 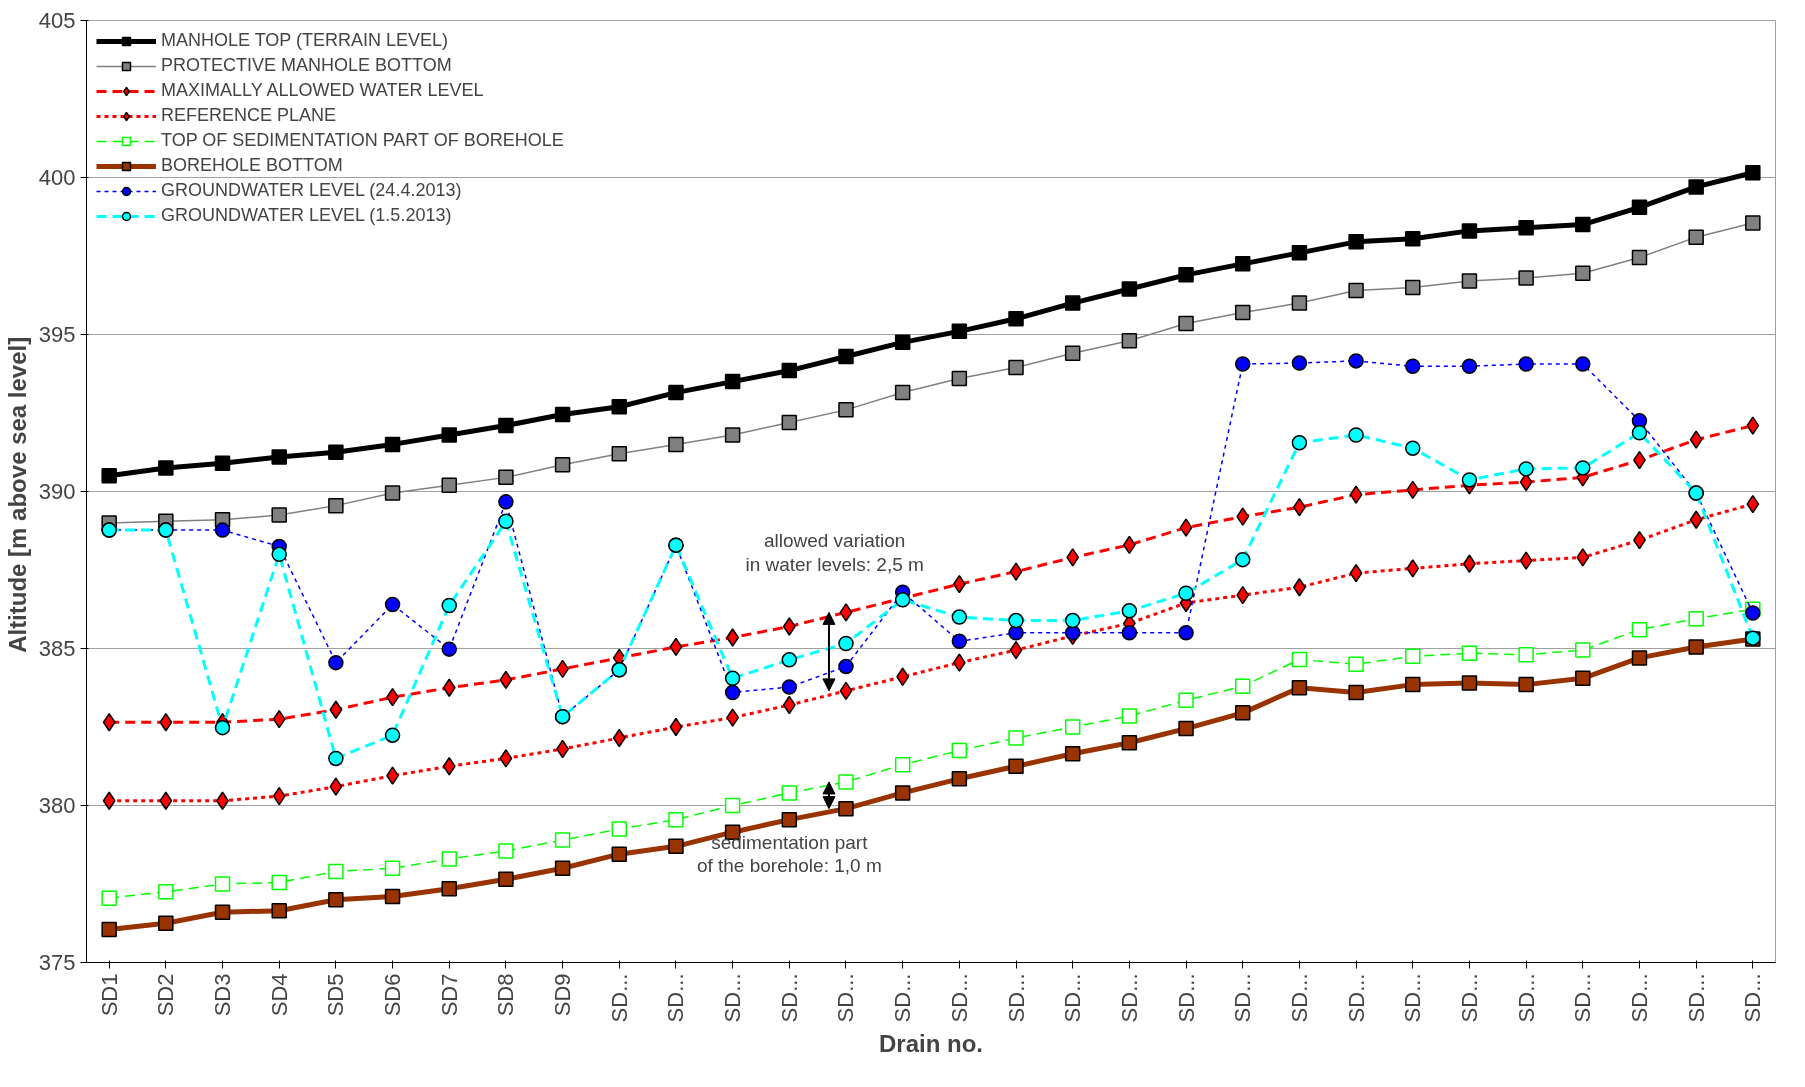 What do you see at coordinates (166, 995) in the screenshot?
I see `x-tick-label: SD2` at bounding box center [166, 995].